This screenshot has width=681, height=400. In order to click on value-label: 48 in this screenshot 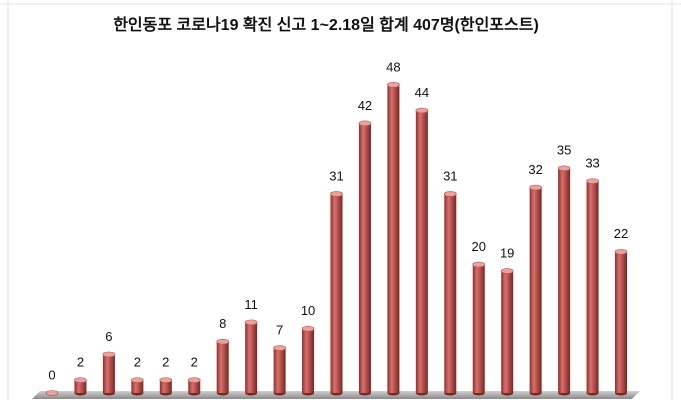, I will do `click(393, 66)`.